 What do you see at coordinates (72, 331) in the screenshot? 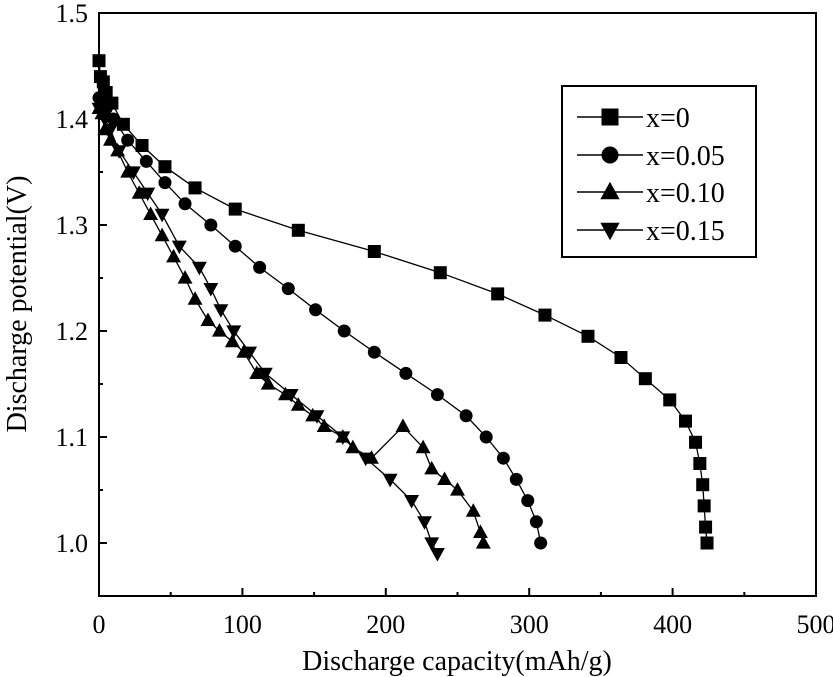
I see `y-tick-label: 1.2` at bounding box center [72, 331].